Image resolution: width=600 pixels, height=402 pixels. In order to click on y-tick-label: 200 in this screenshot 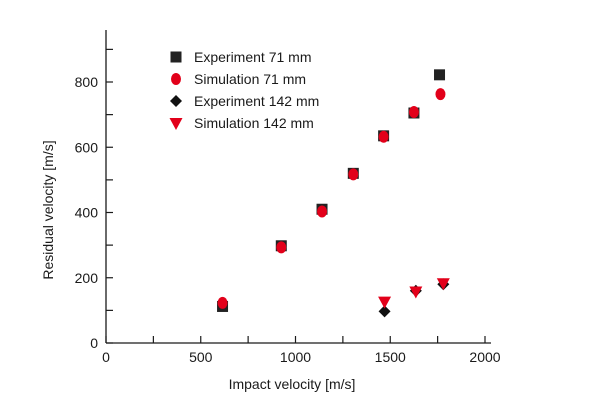, I will do `click(87, 278)`.